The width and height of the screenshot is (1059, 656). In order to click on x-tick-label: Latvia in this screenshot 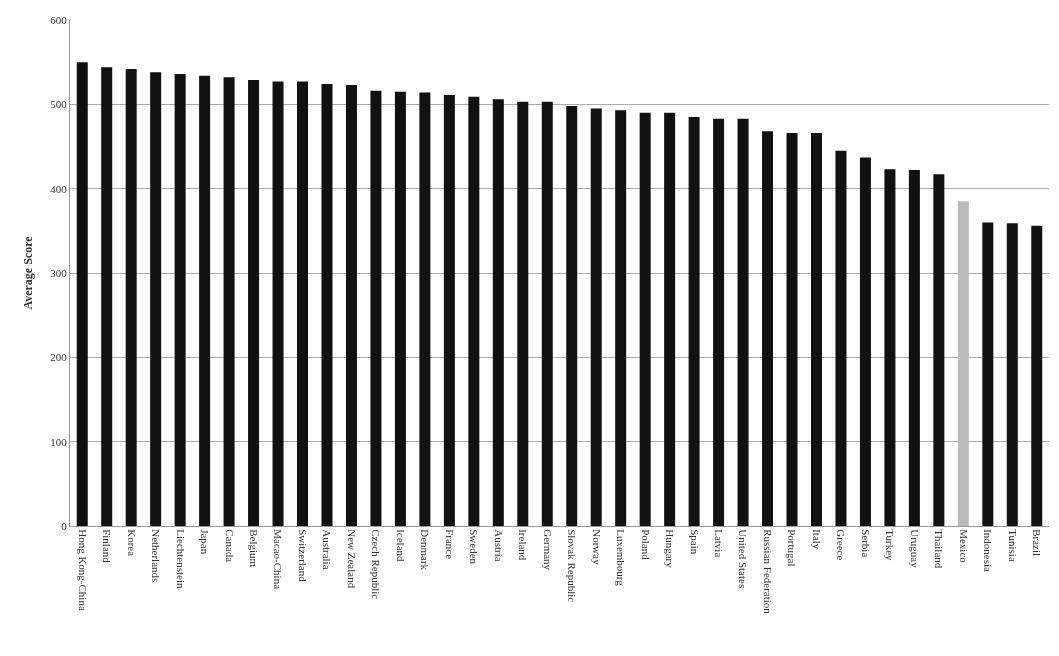, I will do `click(719, 543)`.